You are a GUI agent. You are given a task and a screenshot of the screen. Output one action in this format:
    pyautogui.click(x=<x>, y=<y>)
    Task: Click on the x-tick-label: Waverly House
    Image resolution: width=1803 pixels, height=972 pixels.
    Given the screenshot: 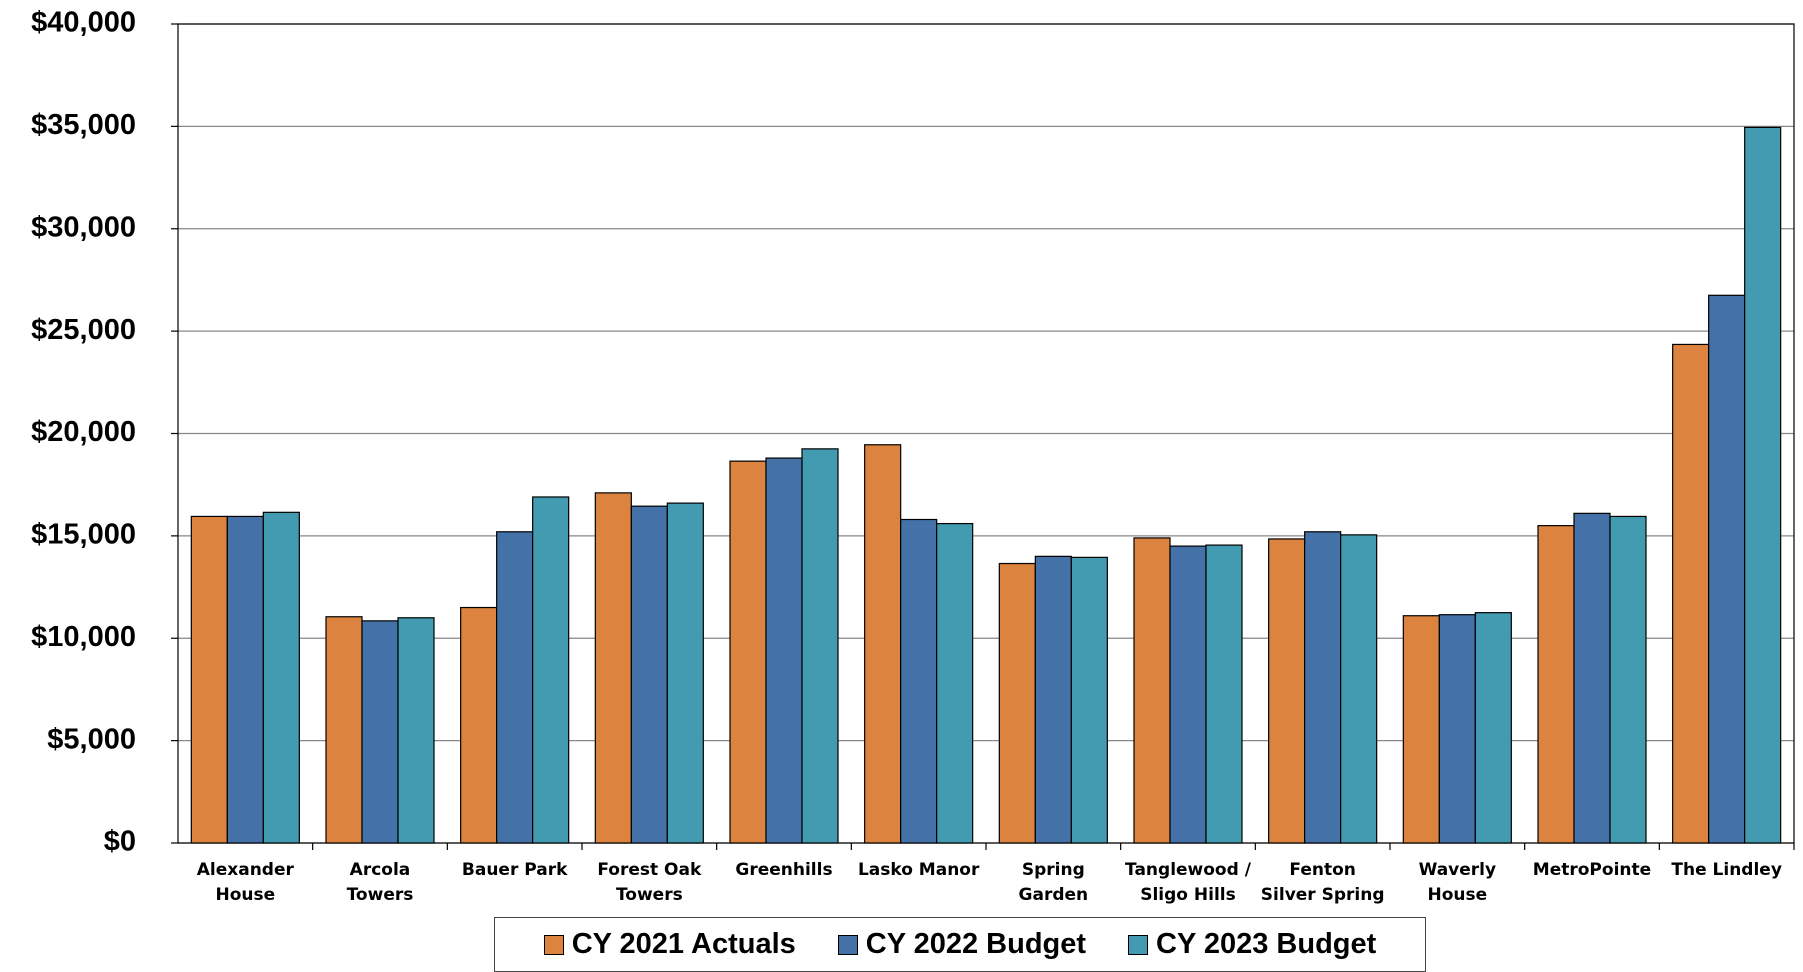 What is the action you would take?
    pyautogui.click(x=1457, y=882)
    